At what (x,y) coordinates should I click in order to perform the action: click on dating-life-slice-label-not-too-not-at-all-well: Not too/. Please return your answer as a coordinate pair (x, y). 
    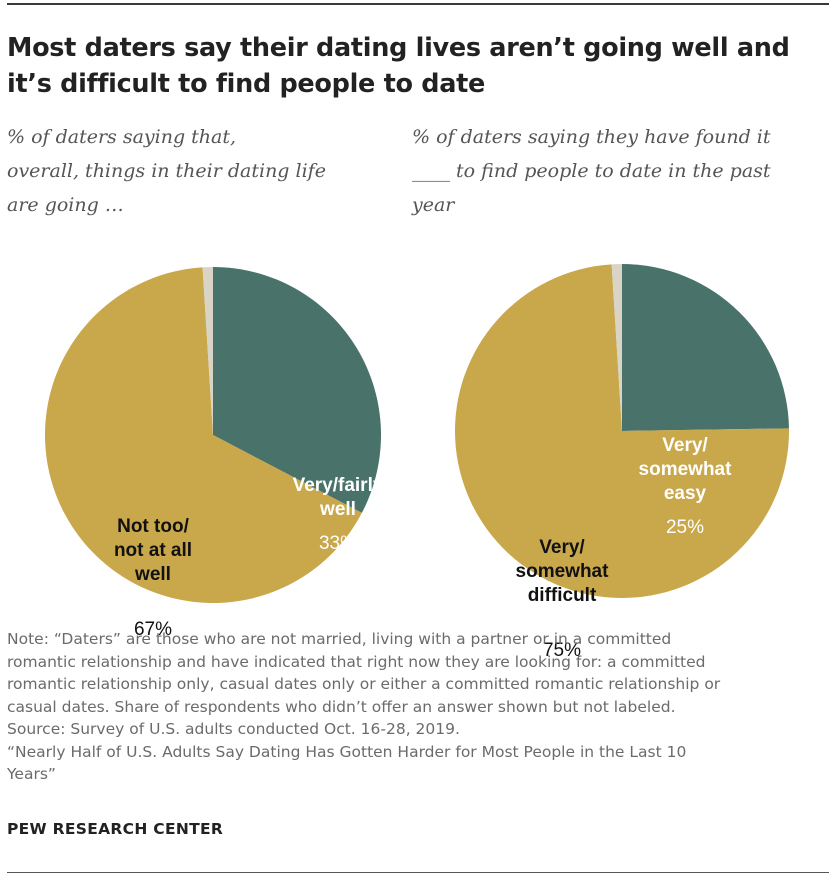
    Looking at the image, I should click on (153, 526).